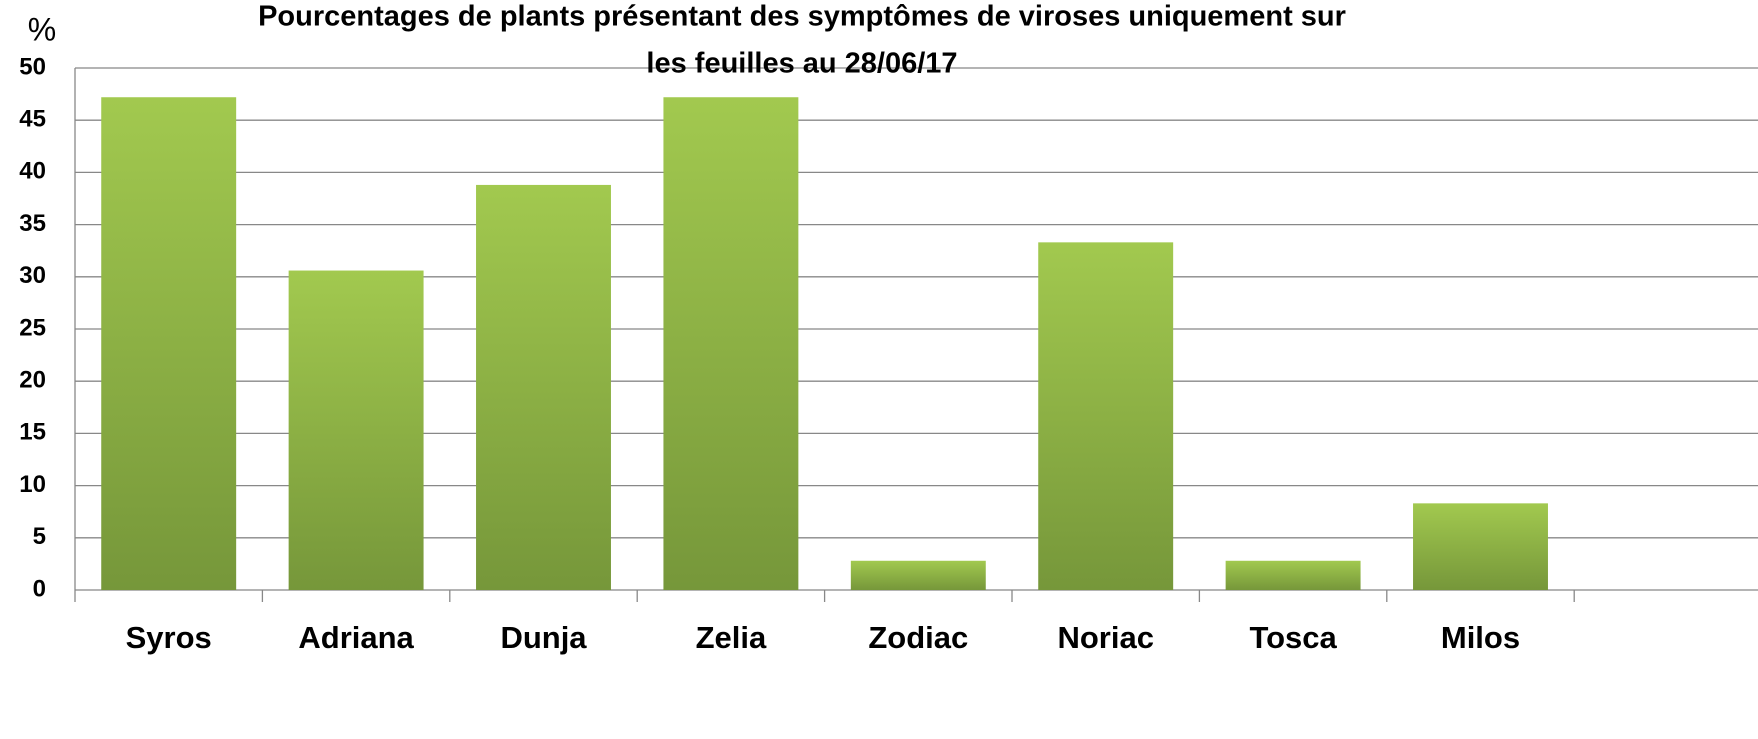  Describe the element at coordinates (32, 171) in the screenshot. I see `y-tick-label: 40` at that location.